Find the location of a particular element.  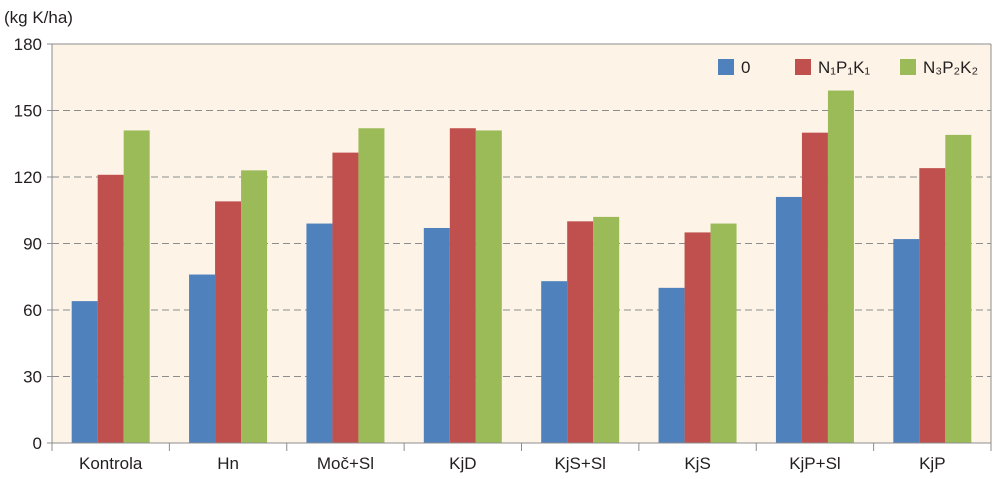

legend-label: N₁P₁K₁ is located at coordinates (844, 67).